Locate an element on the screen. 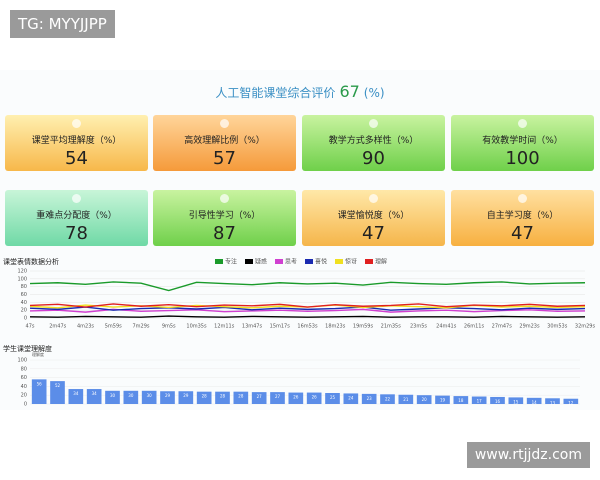 The width and height of the screenshot is (600, 480). card-label: 引导性学习（%） is located at coordinates (224, 216).